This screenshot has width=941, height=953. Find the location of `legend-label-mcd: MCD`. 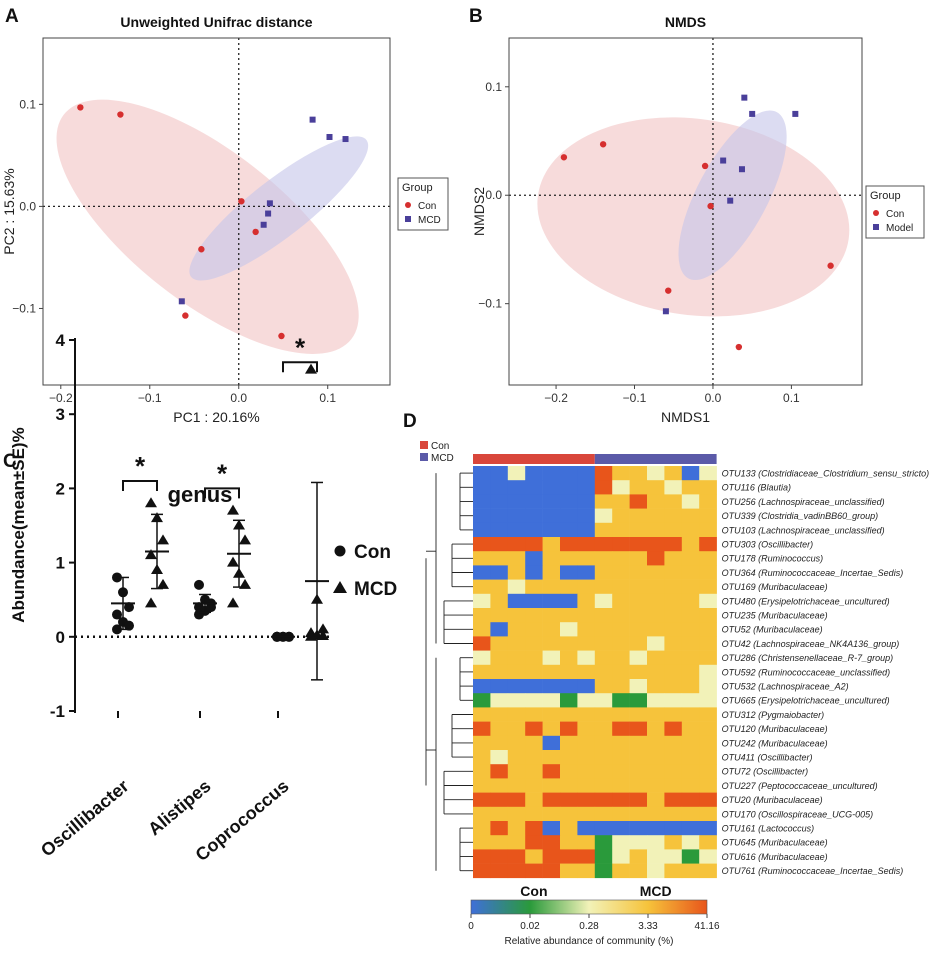

legend-label-mcd: MCD is located at coordinates (375, 589).